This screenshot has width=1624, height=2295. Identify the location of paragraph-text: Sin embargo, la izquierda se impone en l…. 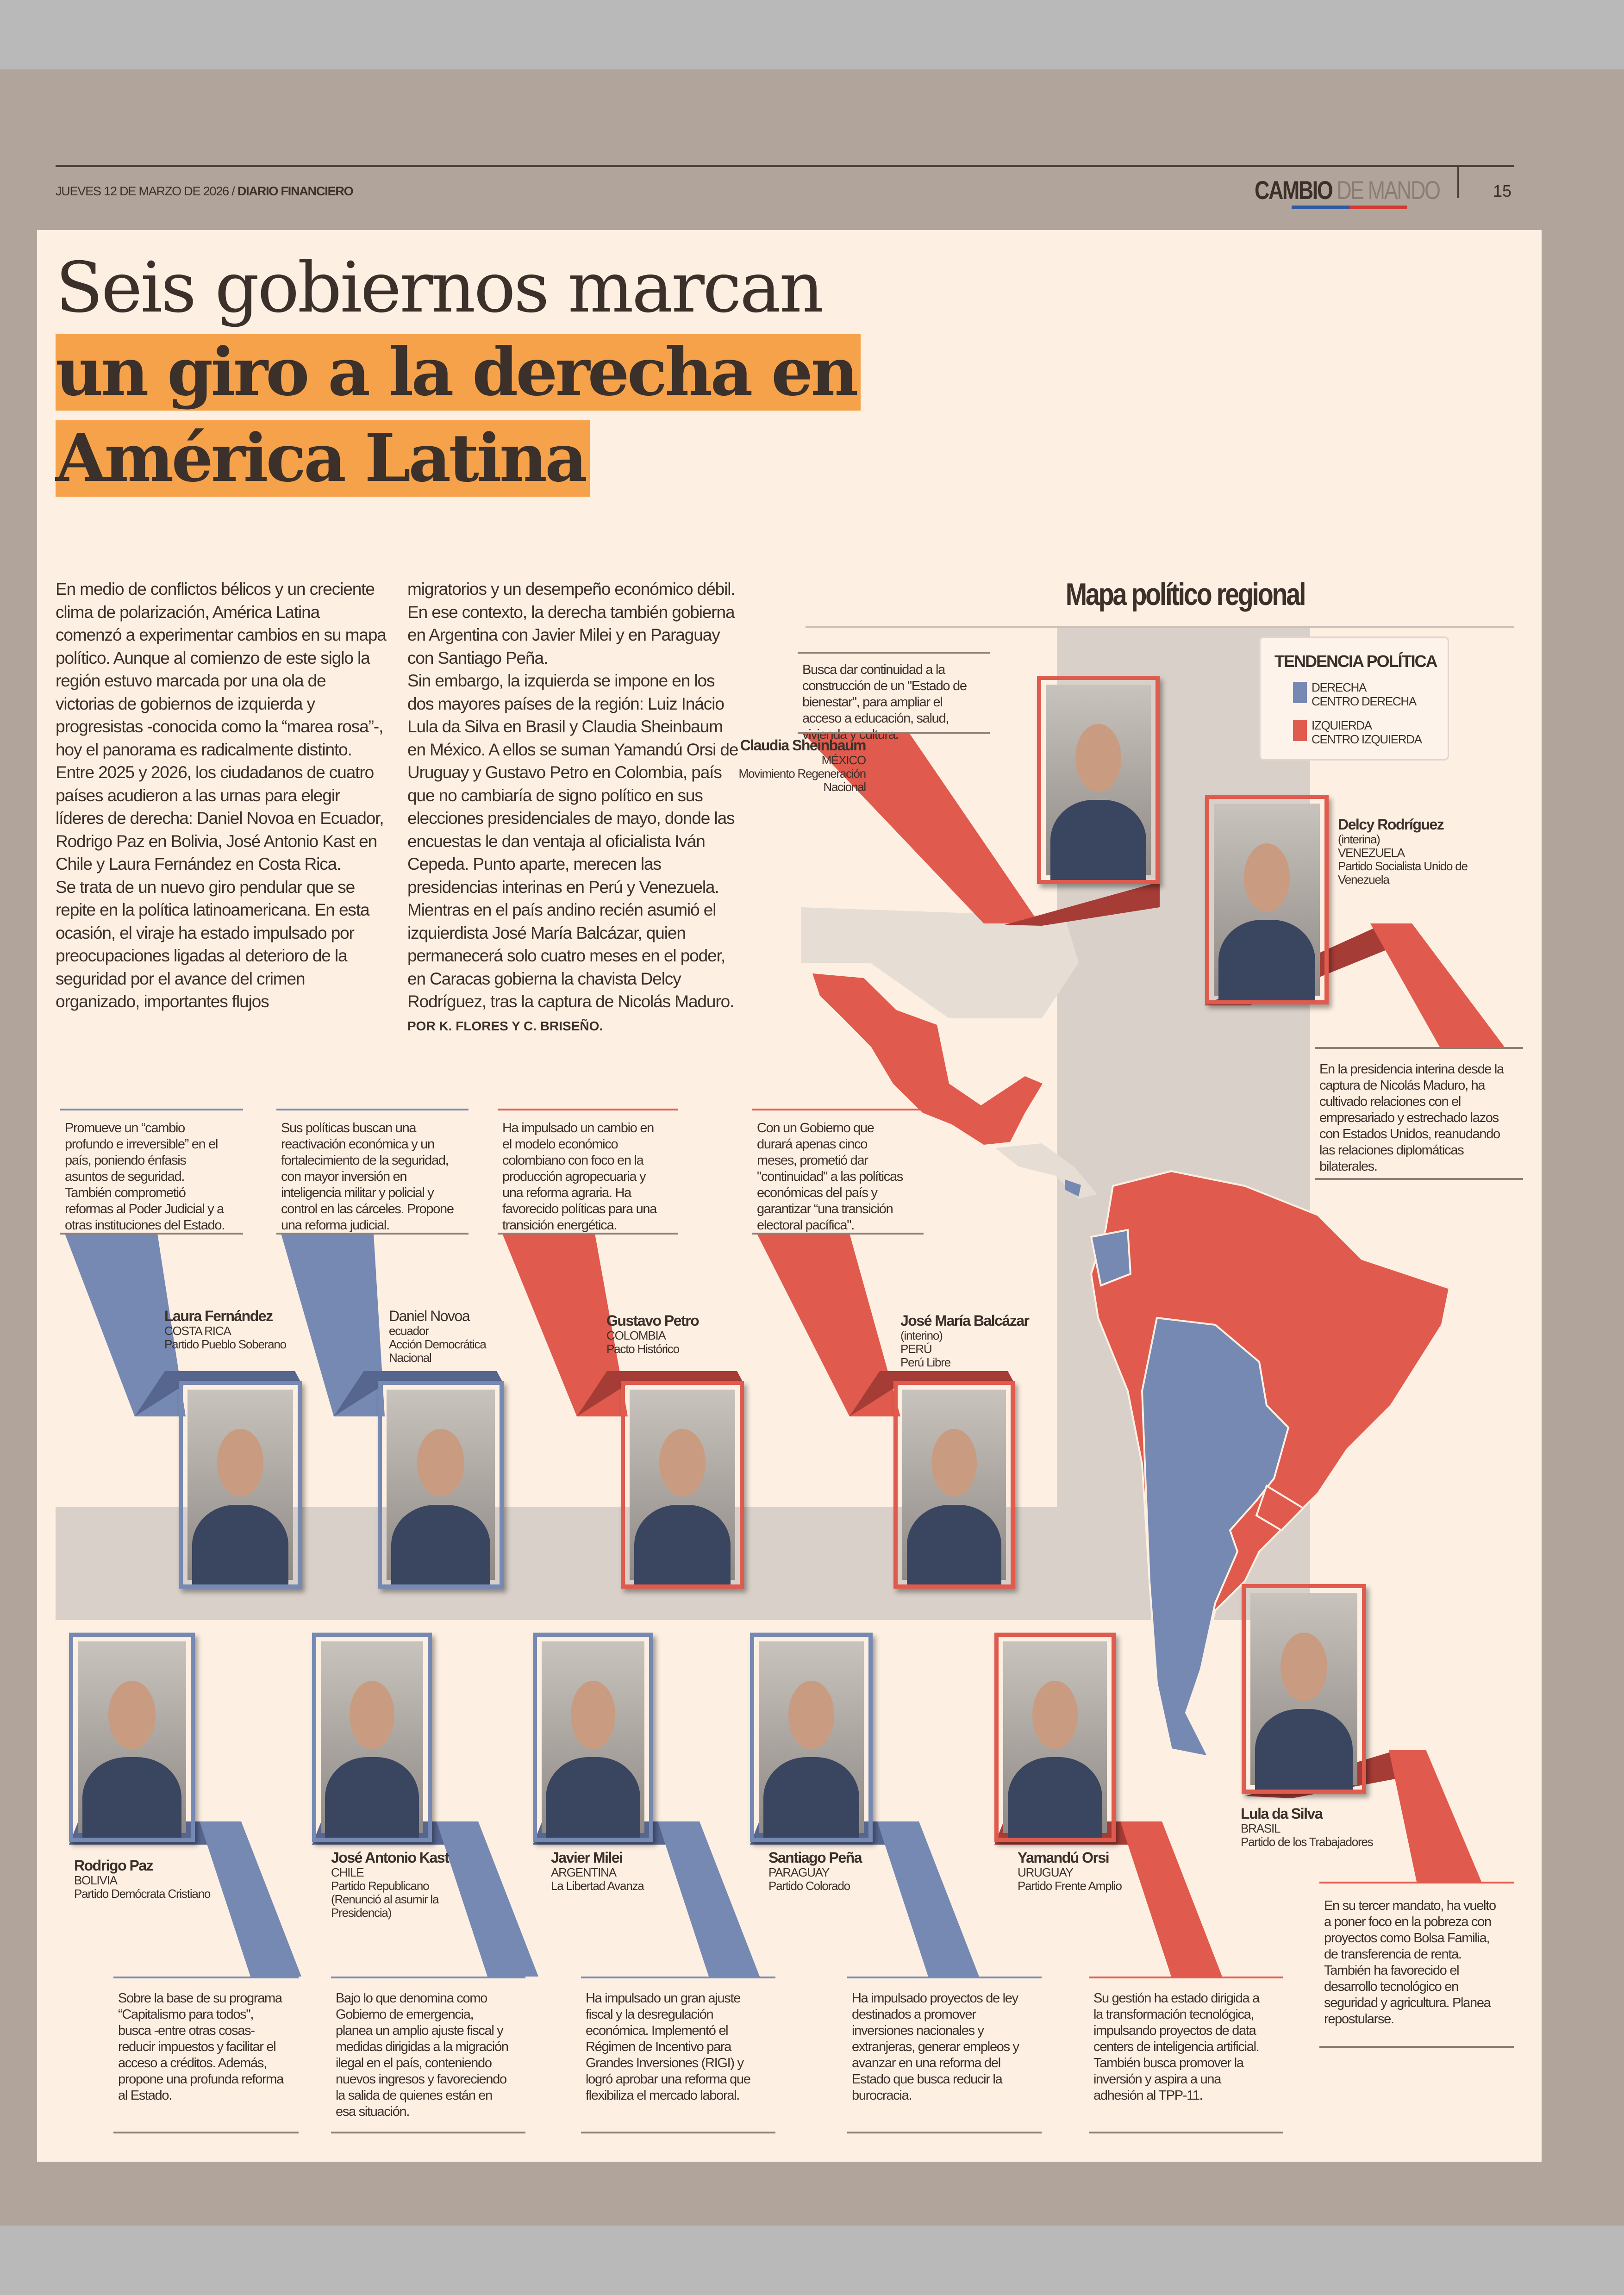
(572, 841).